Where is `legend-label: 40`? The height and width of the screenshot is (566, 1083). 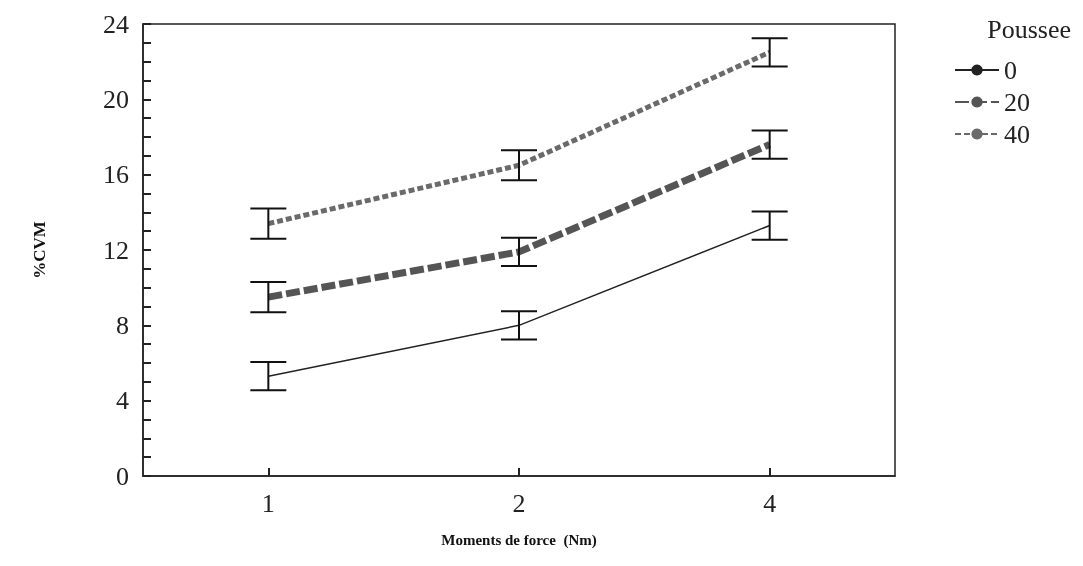 legend-label: 40 is located at coordinates (1017, 134).